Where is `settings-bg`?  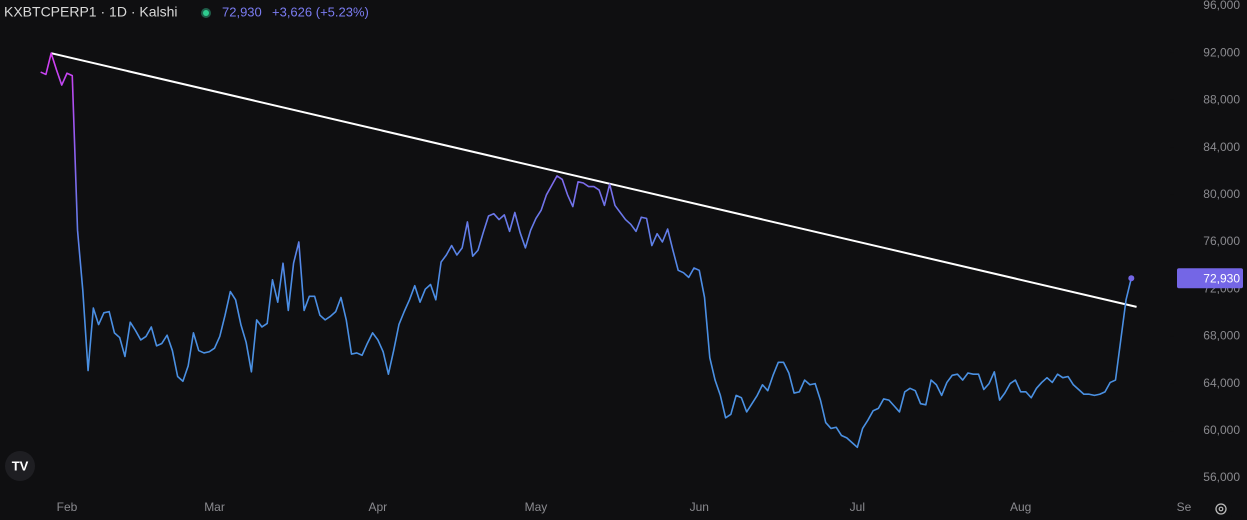 settings-bg is located at coordinates (1221, 509).